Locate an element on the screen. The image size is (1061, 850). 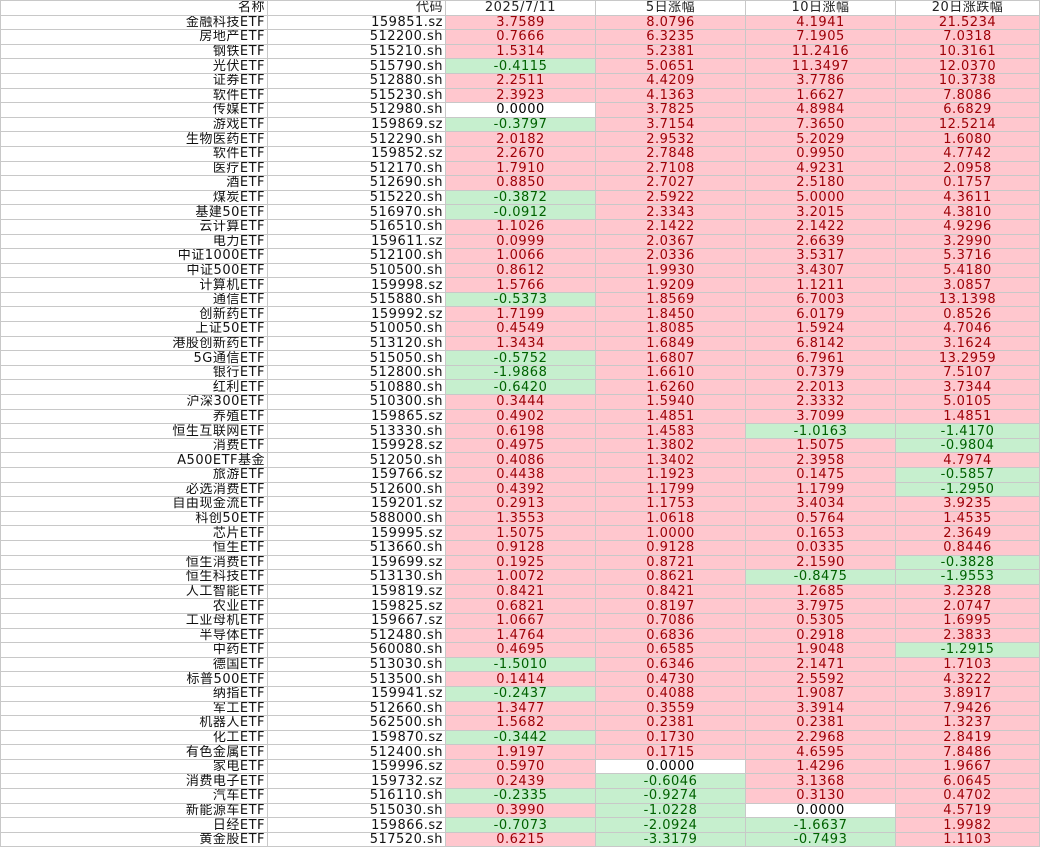
etf-name-cell: 消费电子ETF is located at coordinates (134, 781).